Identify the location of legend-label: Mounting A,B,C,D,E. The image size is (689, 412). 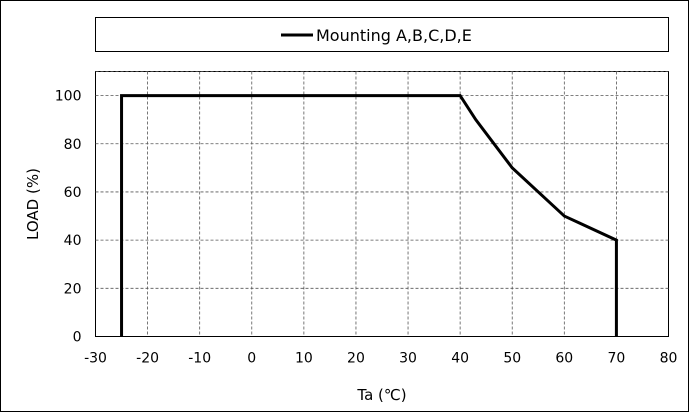
(394, 35).